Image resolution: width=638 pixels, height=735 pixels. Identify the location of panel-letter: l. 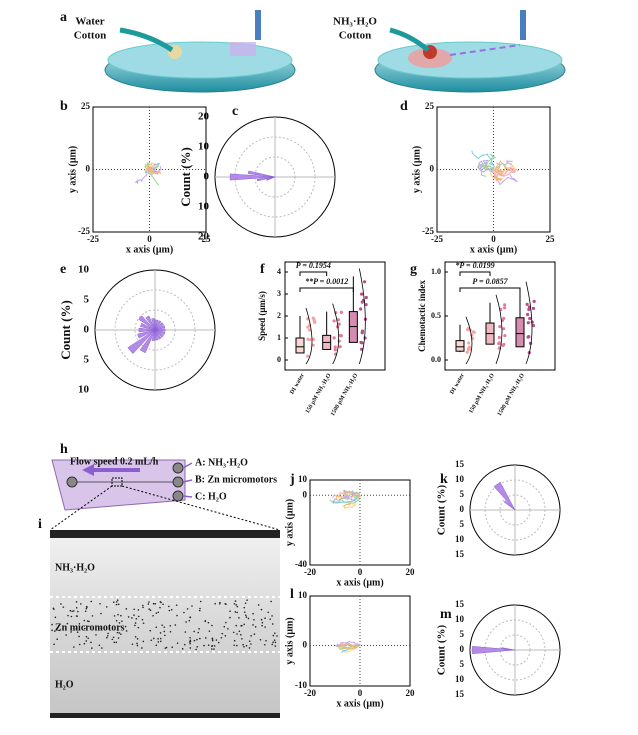
(292, 594).